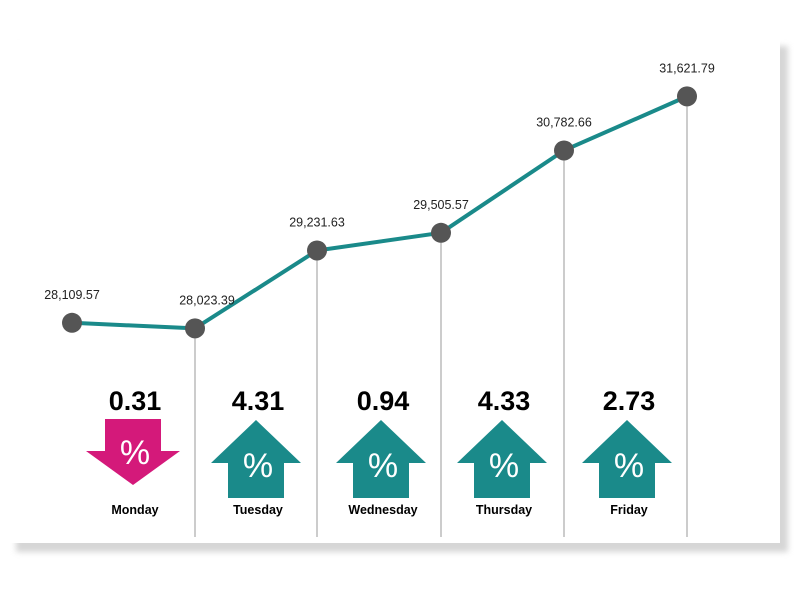 This screenshot has height=600, width=800. I want to click on percent-change-value: 4.33, so click(504, 401).